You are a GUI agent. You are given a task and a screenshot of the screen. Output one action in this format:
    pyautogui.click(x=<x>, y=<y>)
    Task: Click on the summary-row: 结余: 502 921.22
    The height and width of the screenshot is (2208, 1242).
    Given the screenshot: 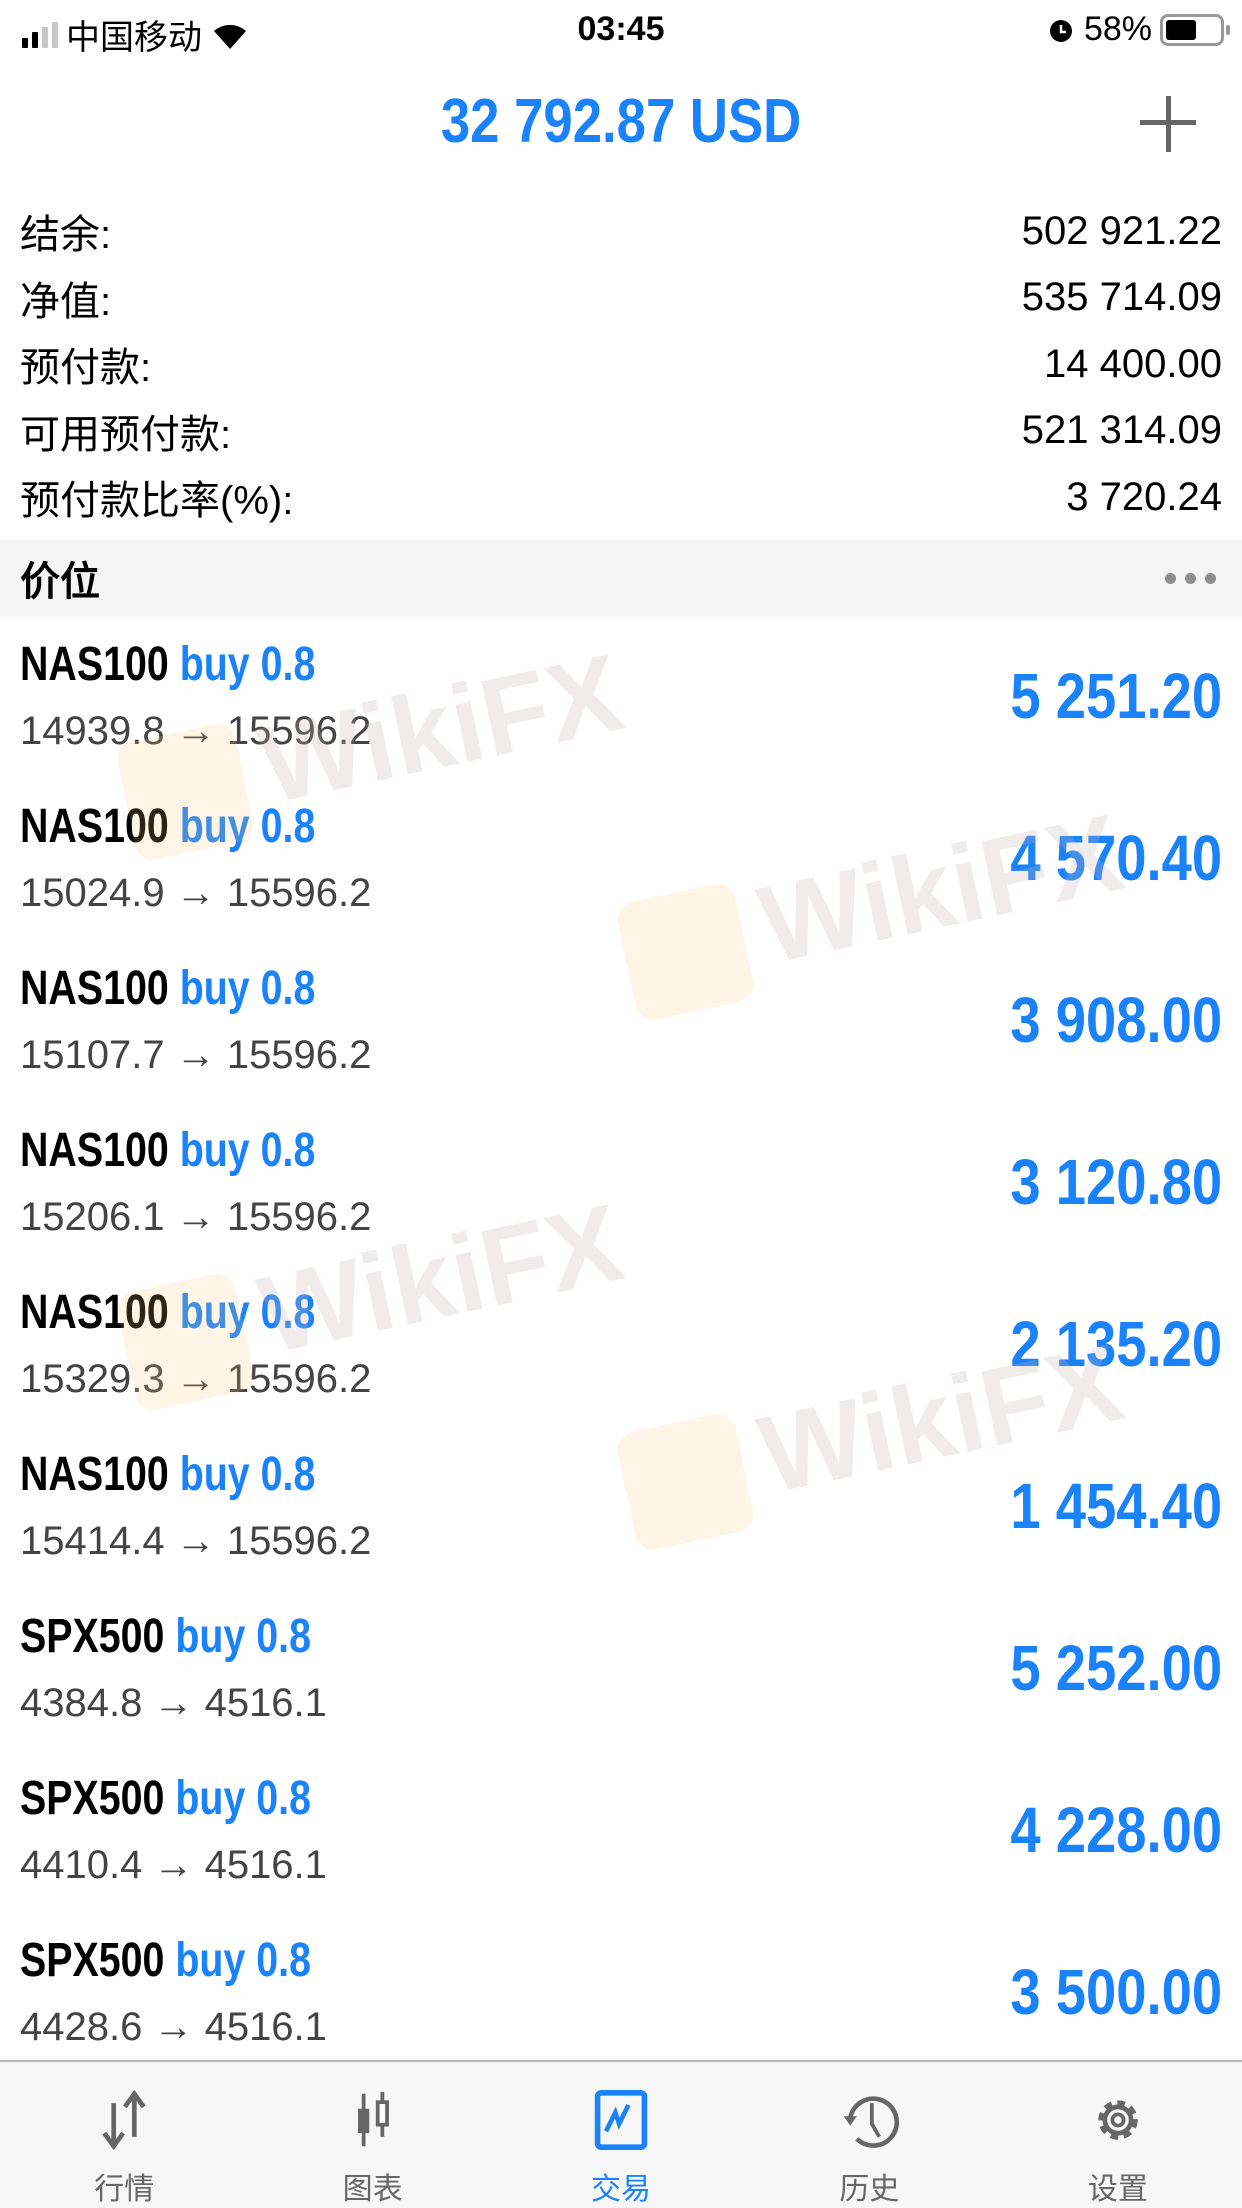 What is the action you would take?
    pyautogui.click(x=621, y=231)
    